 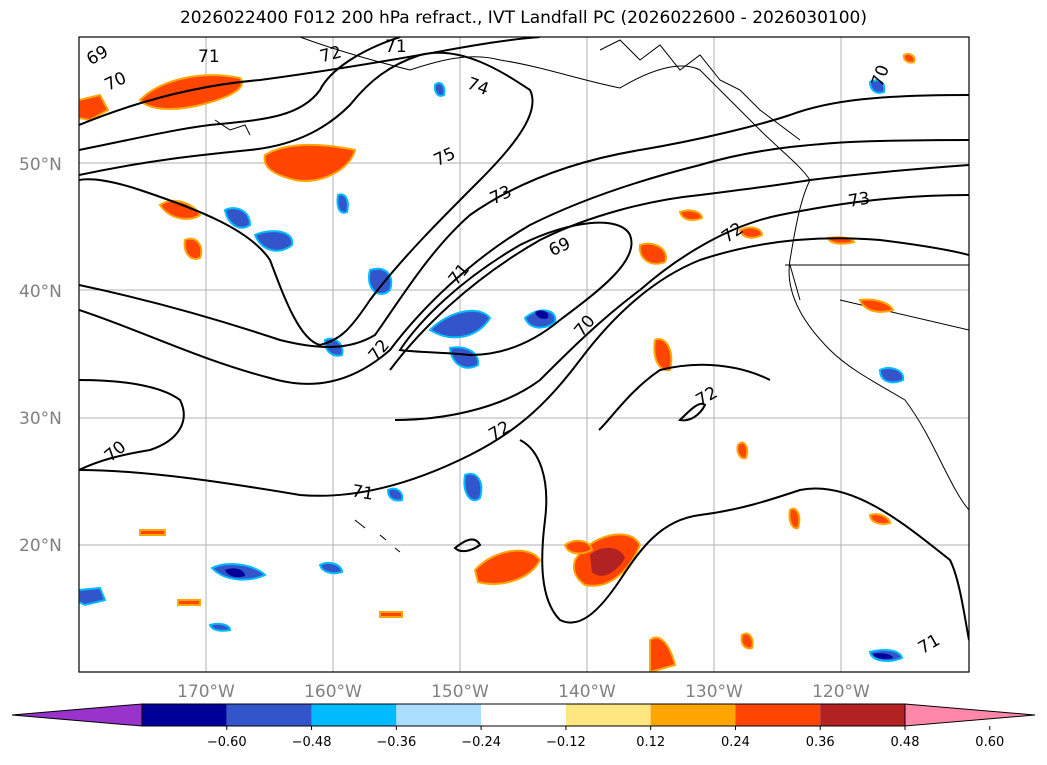 I want to click on lon-label: 130°W, so click(x=714, y=692).